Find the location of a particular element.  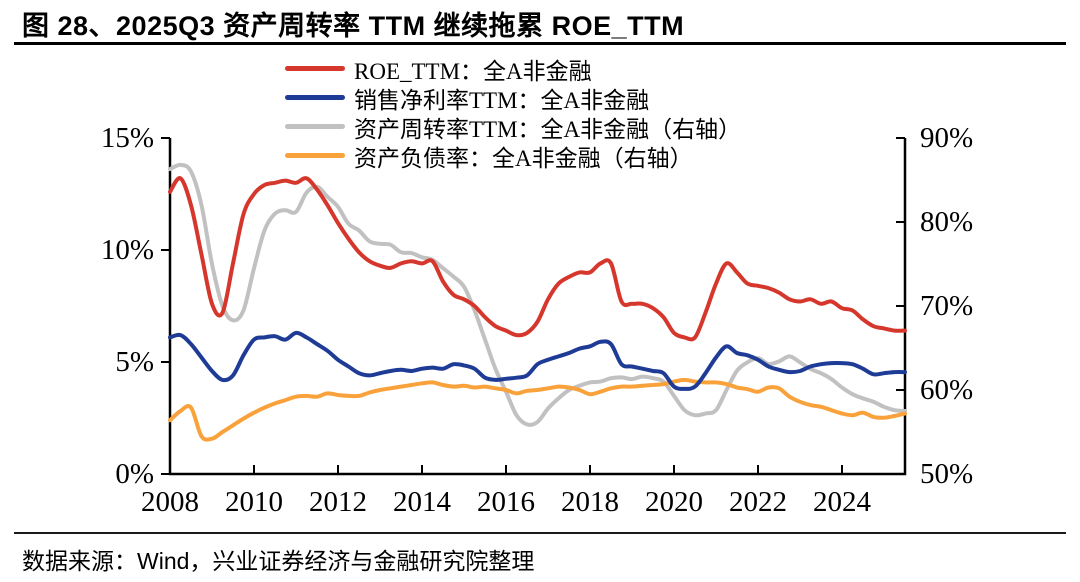

legend-item-debt-ratio: 资产负债率：全A非金融（右轴） is located at coordinates (513, 156).